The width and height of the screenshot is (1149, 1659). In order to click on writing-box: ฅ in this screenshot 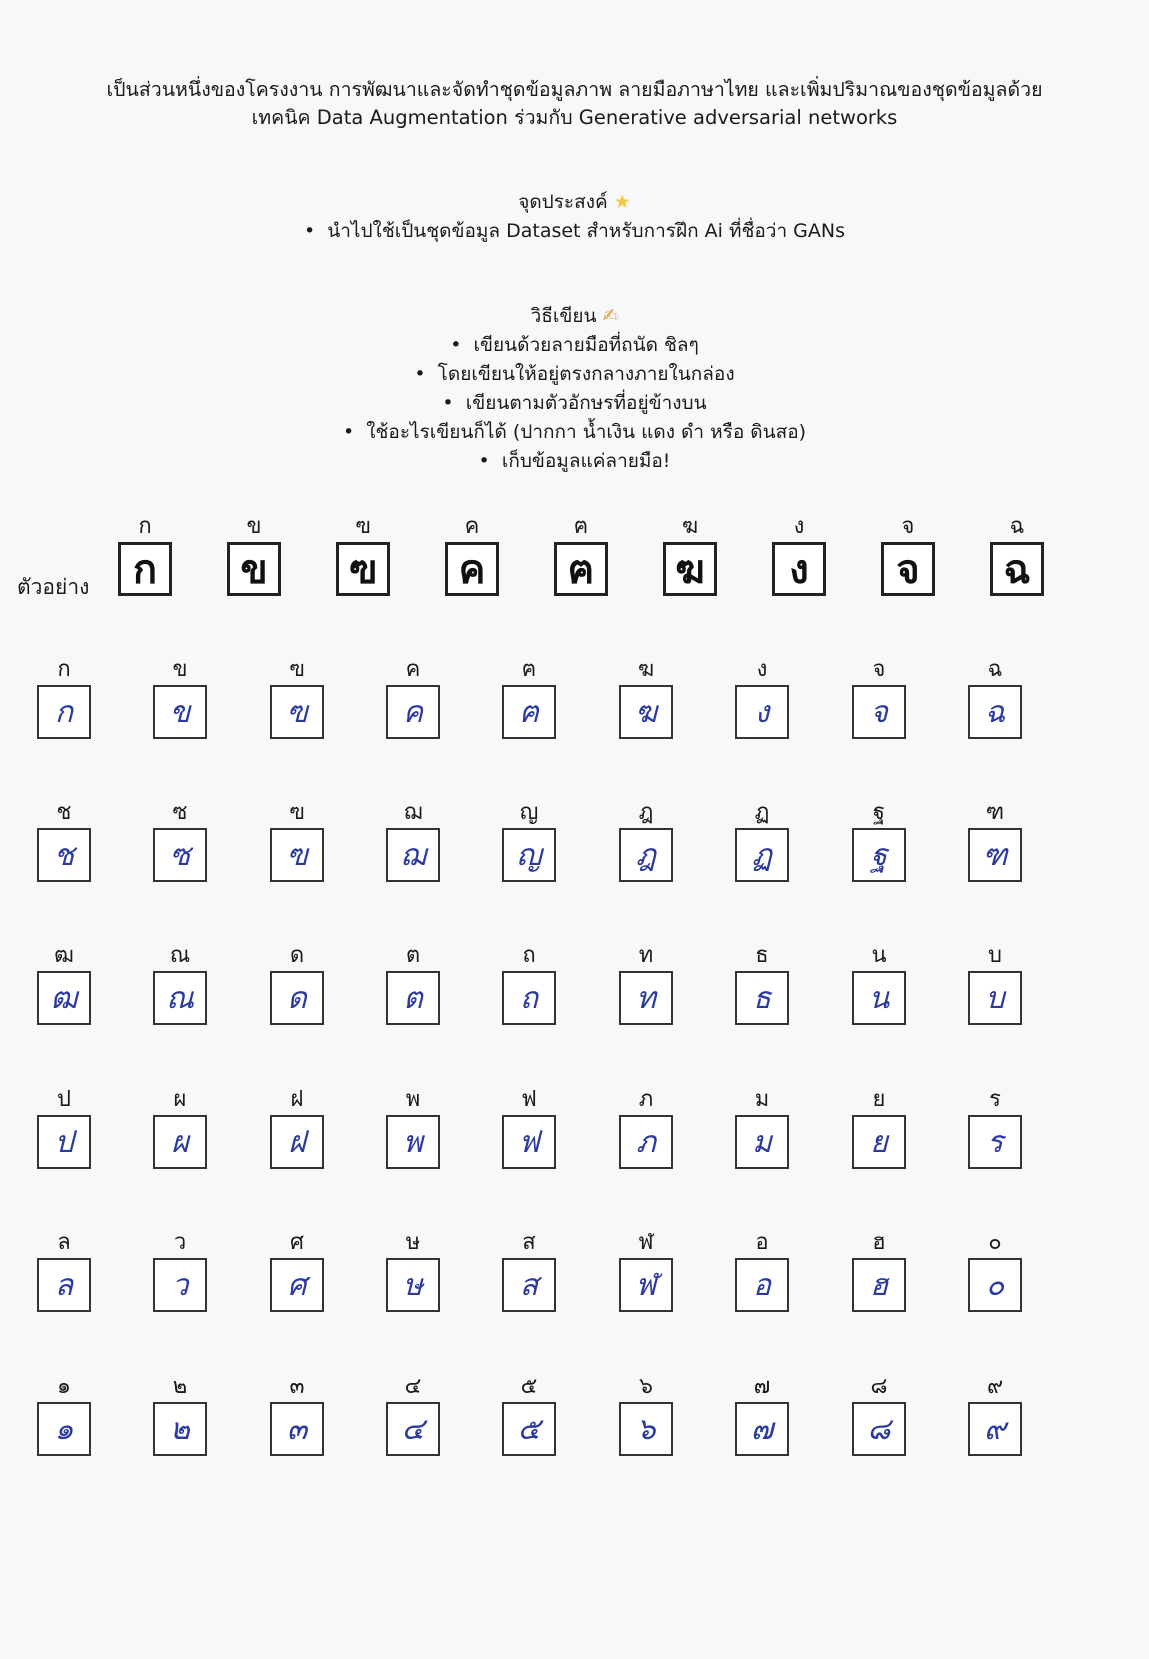, I will do `click(529, 712)`.